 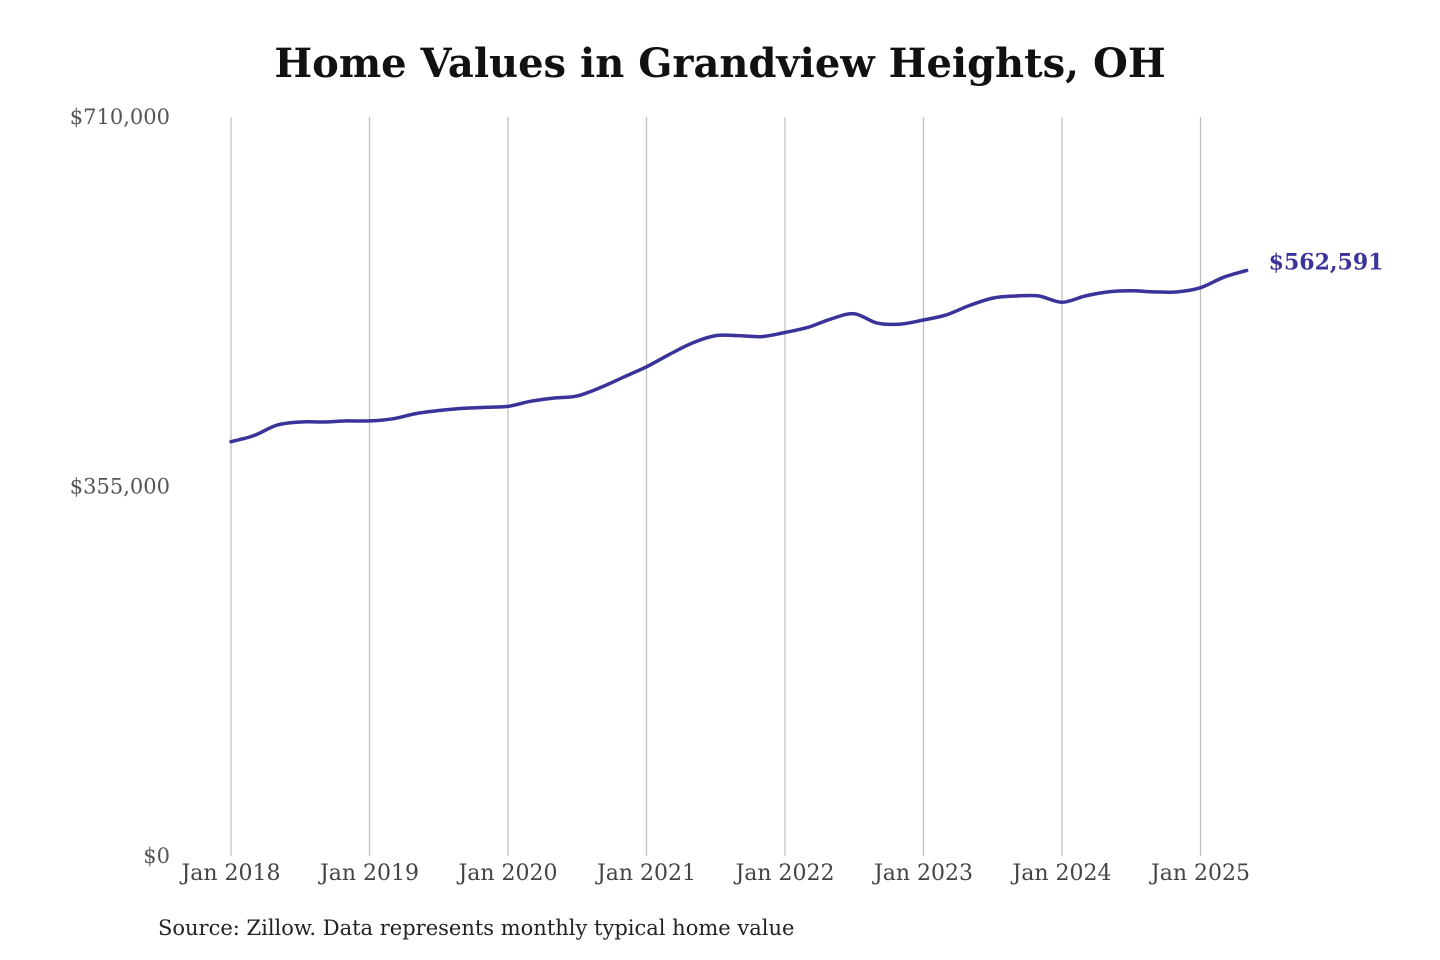 What do you see at coordinates (720, 63) in the screenshot?
I see `chart-title: Home Values in Grandview Heights, OH` at bounding box center [720, 63].